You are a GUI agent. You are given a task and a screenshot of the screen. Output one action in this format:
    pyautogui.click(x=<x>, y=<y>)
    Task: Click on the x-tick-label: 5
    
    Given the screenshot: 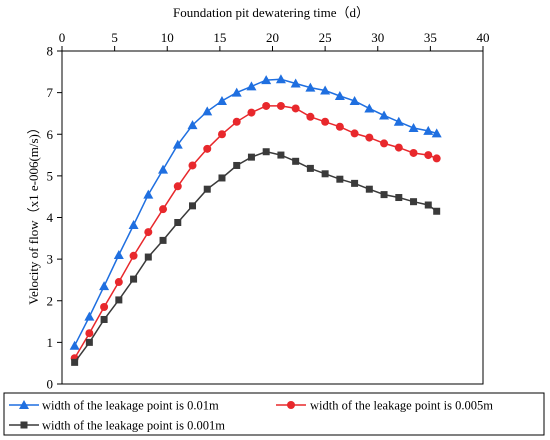 What is the action you would take?
    pyautogui.click(x=114, y=37)
    